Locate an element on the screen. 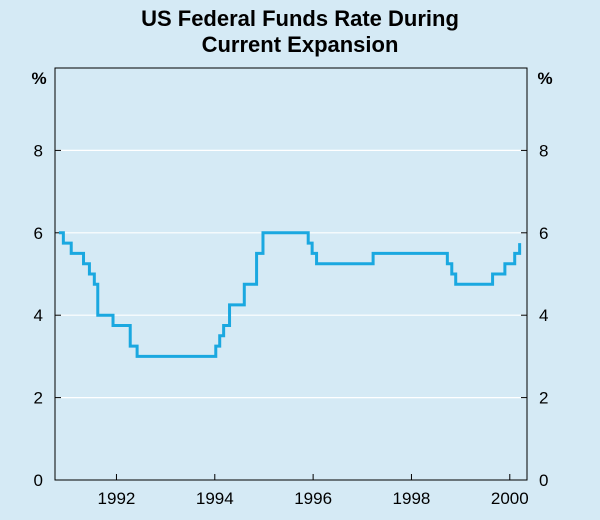 This screenshot has width=600, height=520. y-tick-label-right: 4 is located at coordinates (543, 315).